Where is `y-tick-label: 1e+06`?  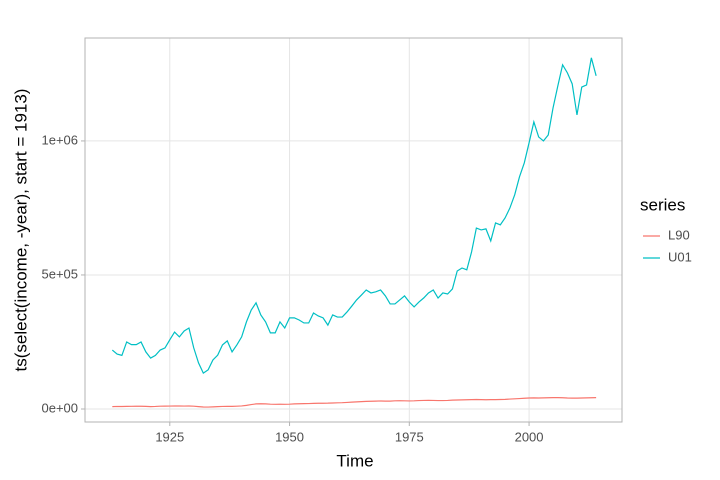 y-tick-label: 1e+06 is located at coordinates (59, 139).